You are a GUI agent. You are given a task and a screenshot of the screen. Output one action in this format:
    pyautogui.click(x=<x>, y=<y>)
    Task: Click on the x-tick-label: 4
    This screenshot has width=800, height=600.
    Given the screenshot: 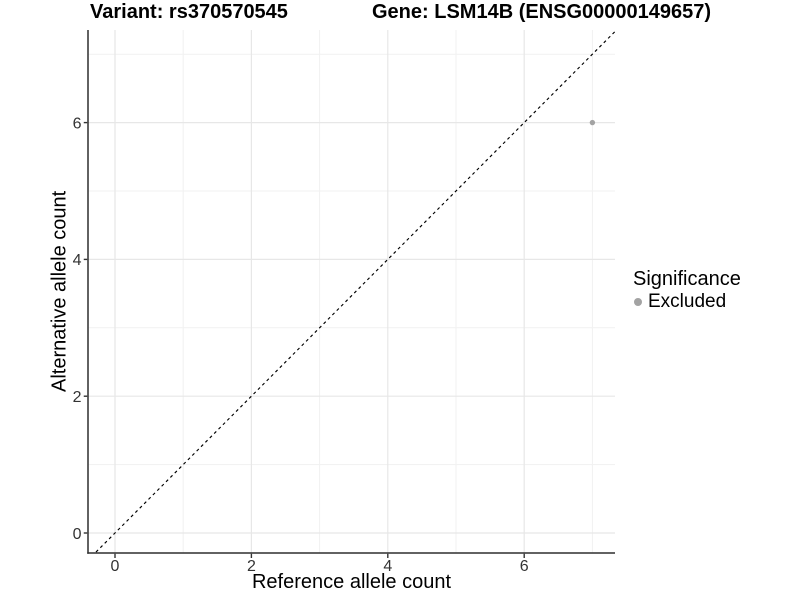 What is the action you would take?
    pyautogui.click(x=387, y=566)
    